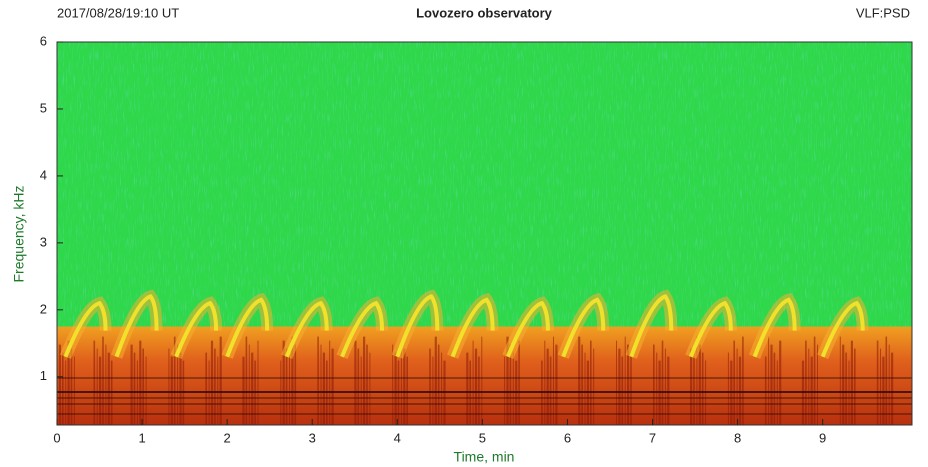  What do you see at coordinates (43, 40) in the screenshot?
I see `y-tick-label: 6` at bounding box center [43, 40].